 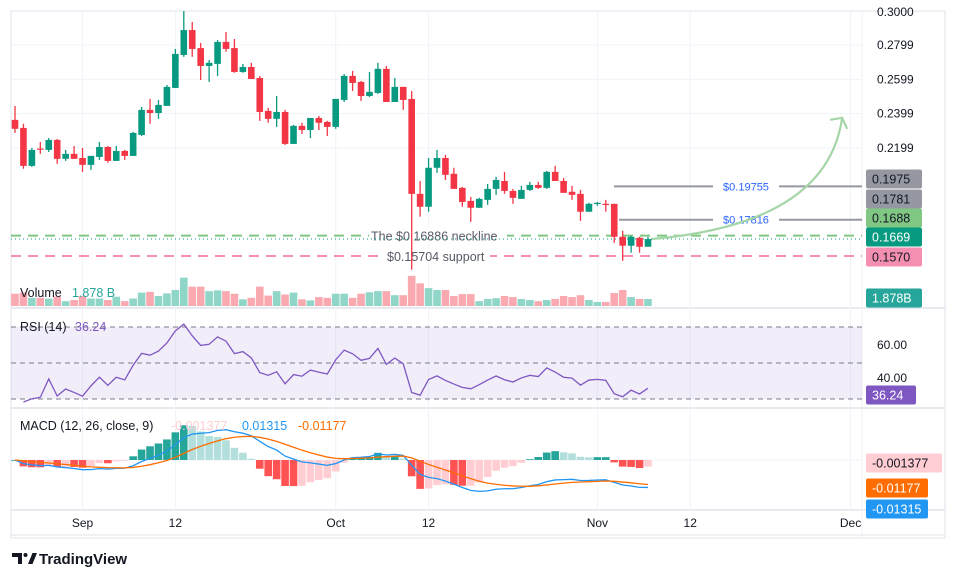 I want to click on arrow-curve, so click(x=747, y=179).